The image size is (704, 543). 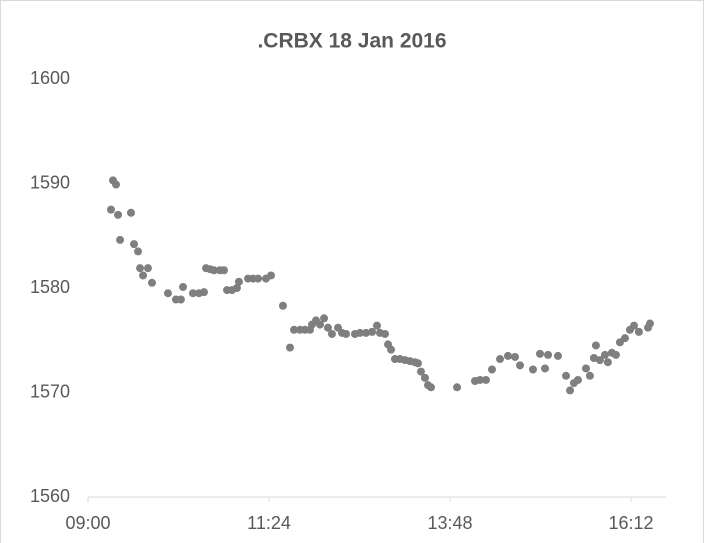 I want to click on y-tick-label: 1600, so click(x=50, y=78).